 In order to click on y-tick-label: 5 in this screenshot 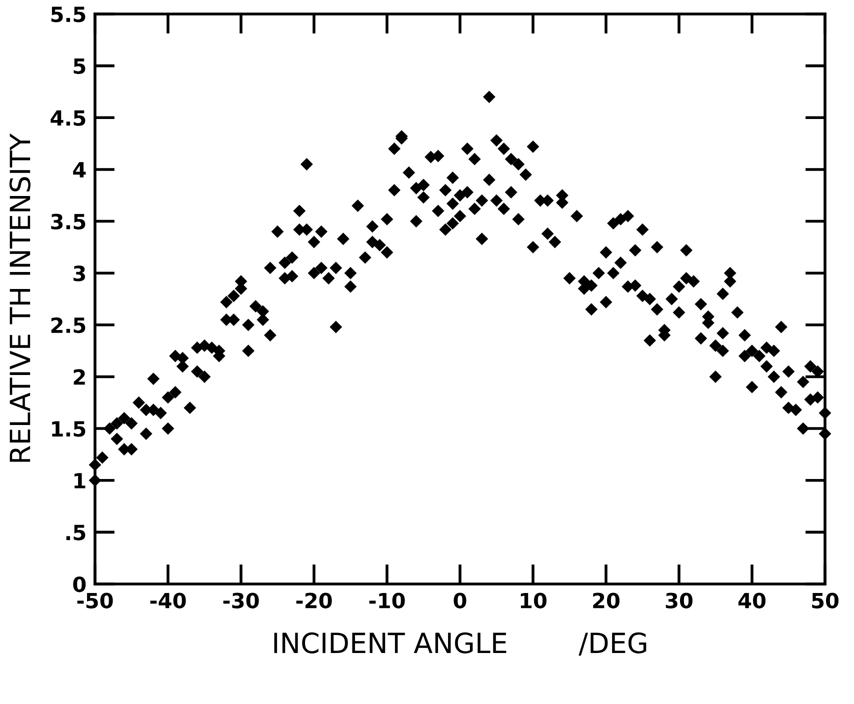, I will do `click(80, 66)`.